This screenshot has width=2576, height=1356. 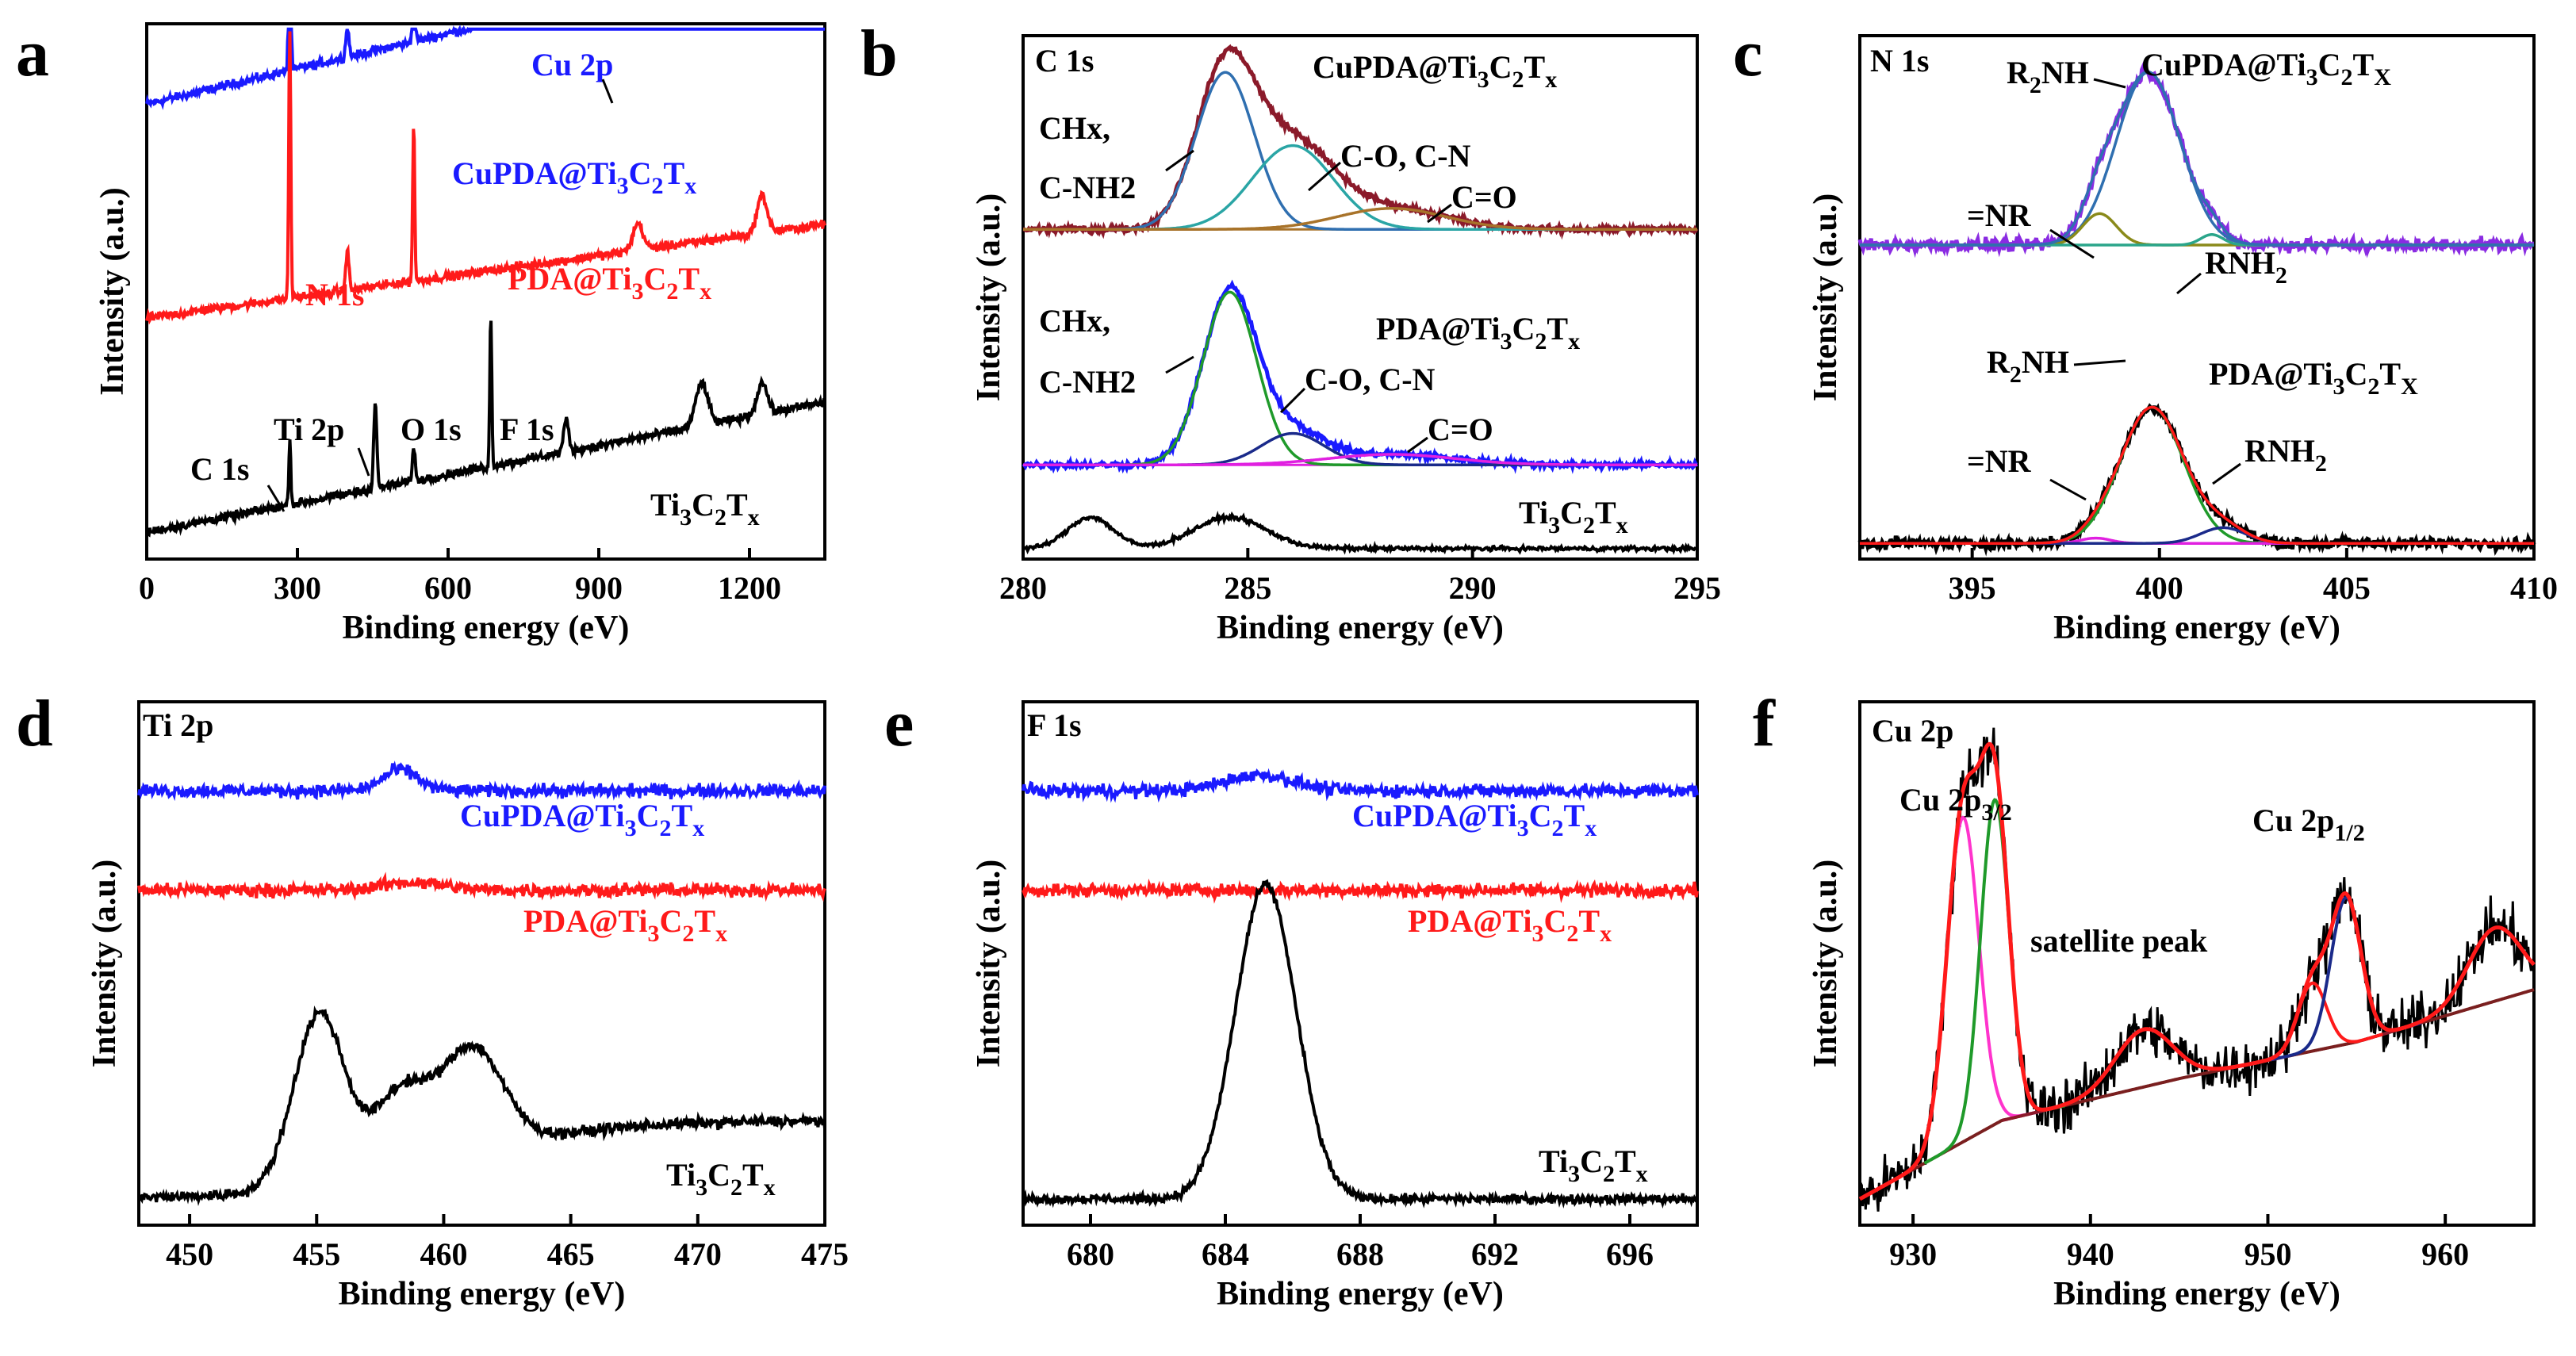 What do you see at coordinates (317, 1254) in the screenshot?
I see `x-tick-label: 455` at bounding box center [317, 1254].